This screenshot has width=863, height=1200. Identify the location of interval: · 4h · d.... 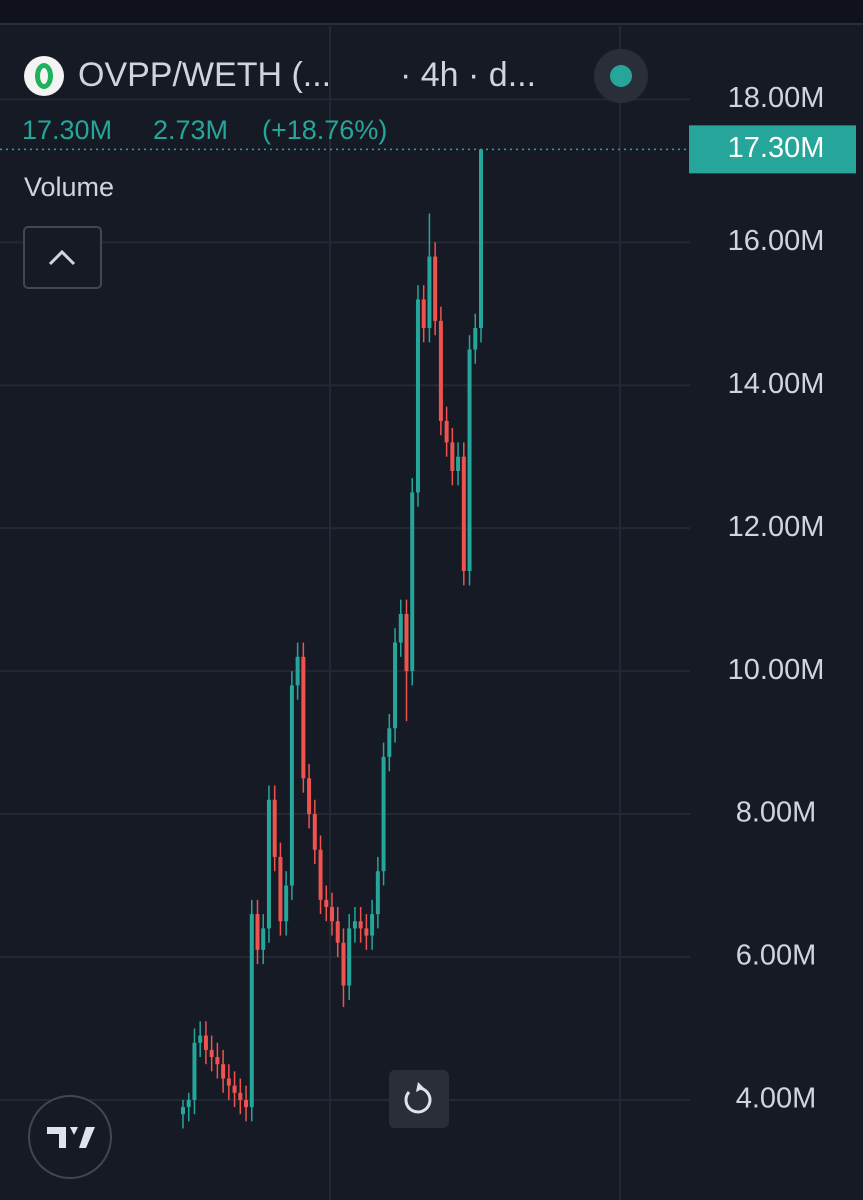
(468, 75).